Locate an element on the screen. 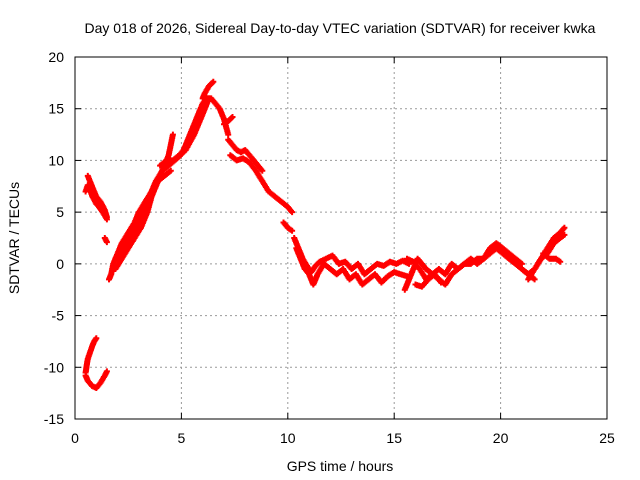 This screenshot has height=480, width=640. series-arc-b is located at coordinates (96, 202).